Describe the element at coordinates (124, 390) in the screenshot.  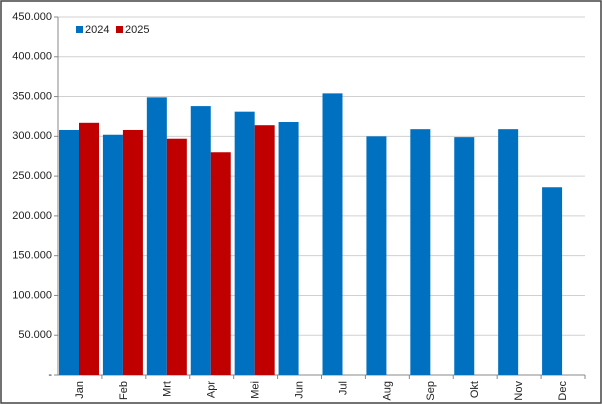
I see `x-tick-label: Feb` at that location.